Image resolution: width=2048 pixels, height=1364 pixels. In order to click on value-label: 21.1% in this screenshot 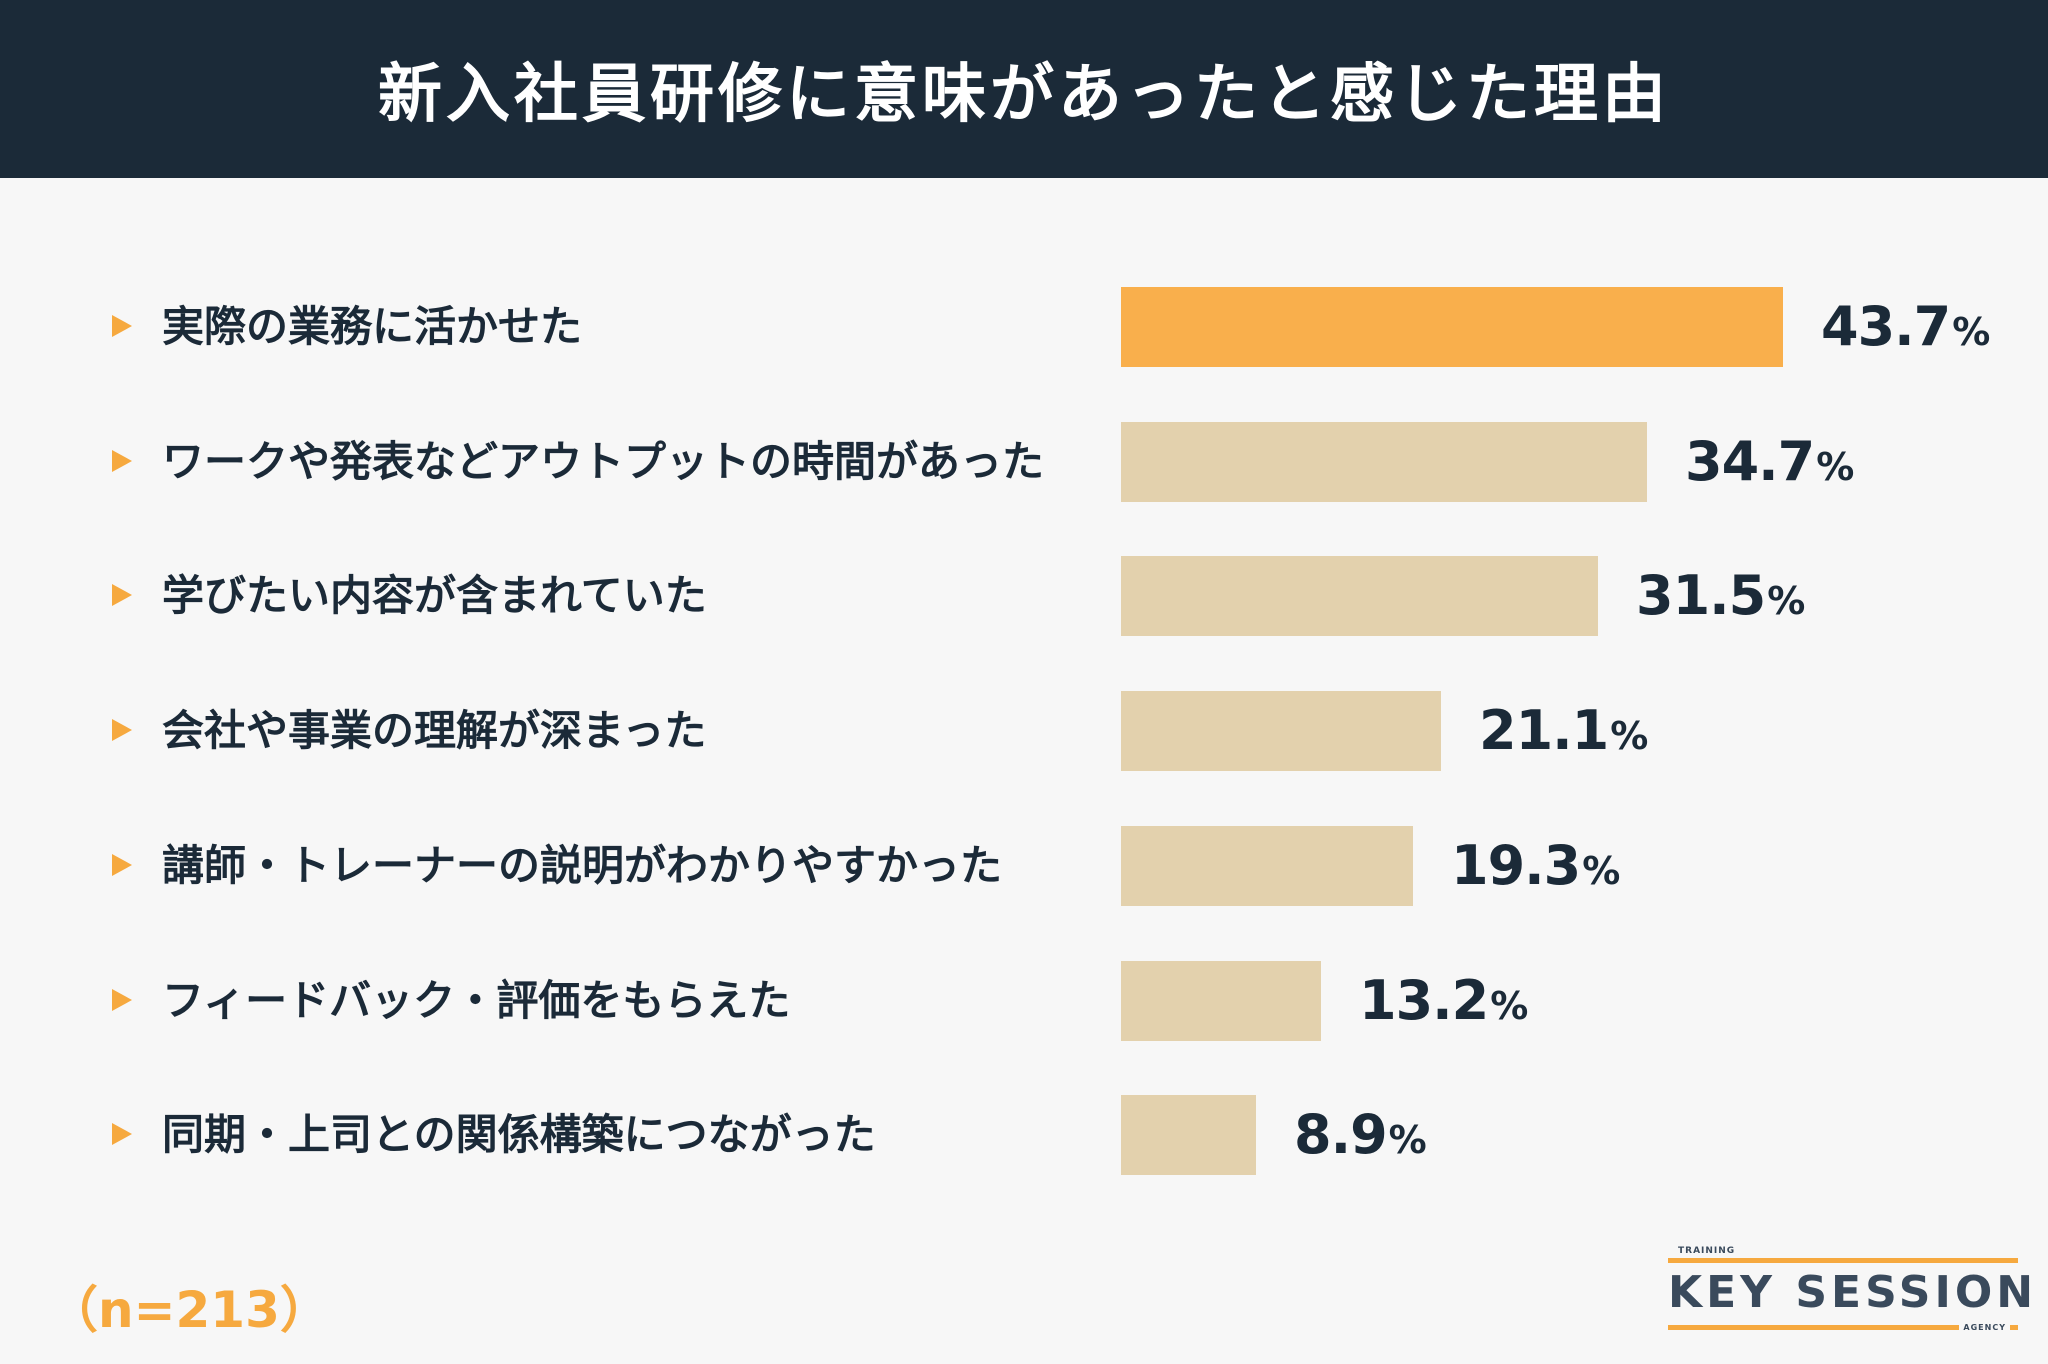, I will do `click(1563, 731)`.